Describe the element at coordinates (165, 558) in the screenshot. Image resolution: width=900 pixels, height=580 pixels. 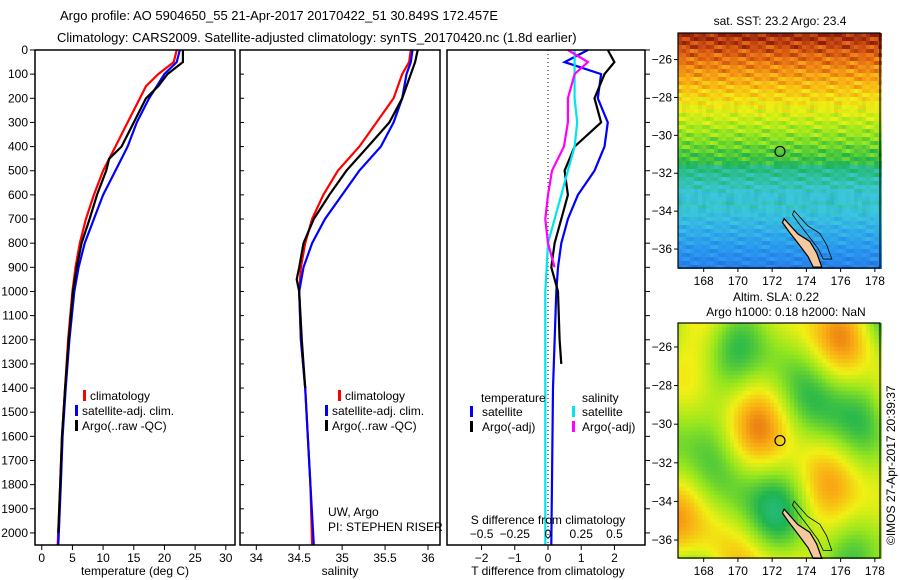
I see `x-tick-label: 20` at that location.